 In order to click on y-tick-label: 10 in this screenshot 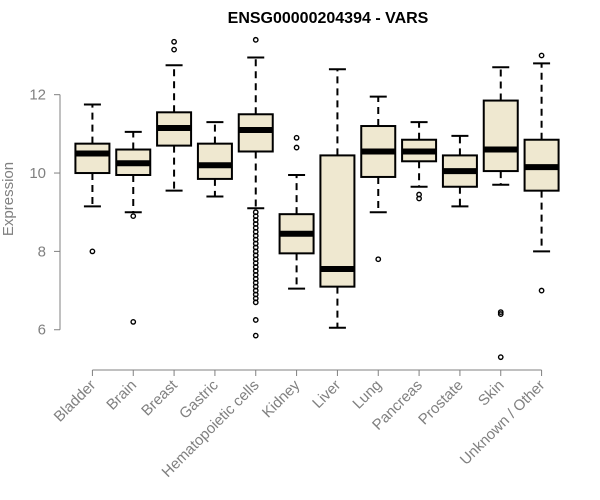, I will do `click(37, 173)`.